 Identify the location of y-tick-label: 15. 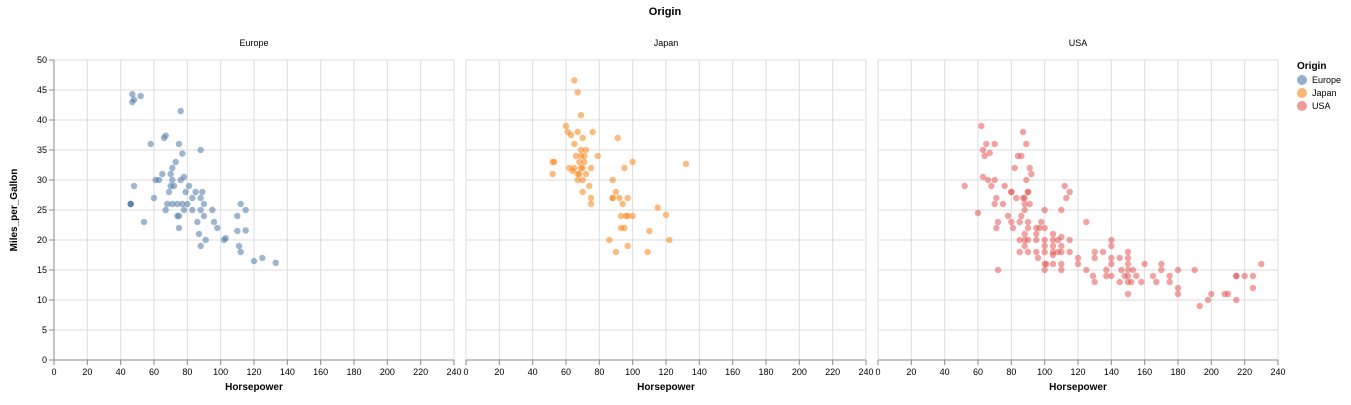
(42, 270).